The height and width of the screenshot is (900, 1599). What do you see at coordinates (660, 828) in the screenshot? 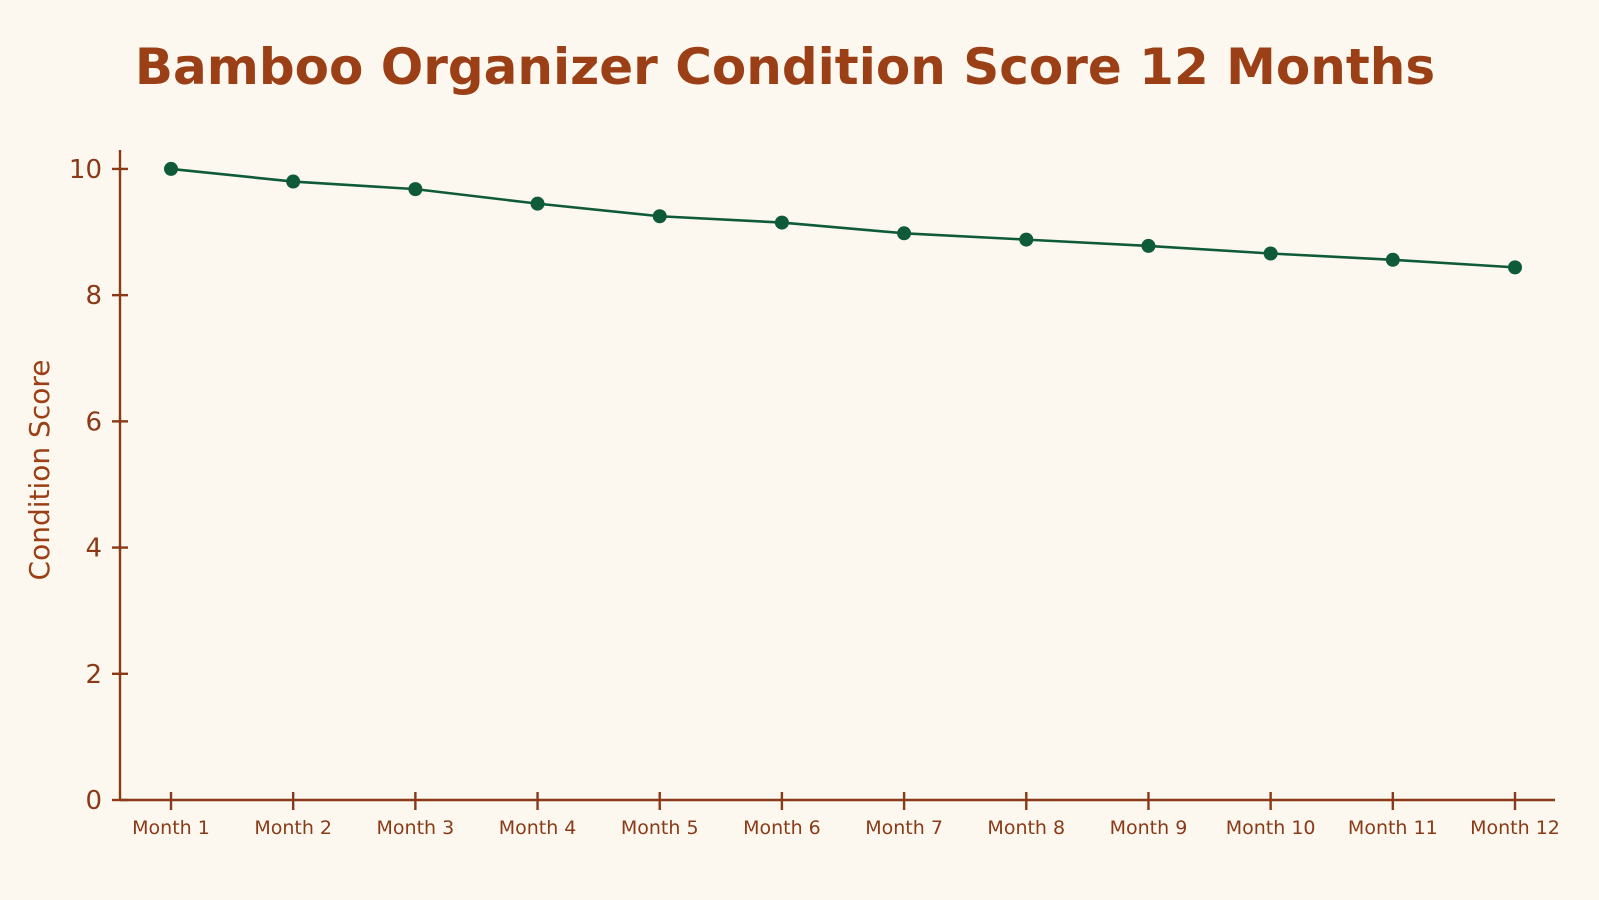
I see `x-tick-label: Month 5` at bounding box center [660, 828].